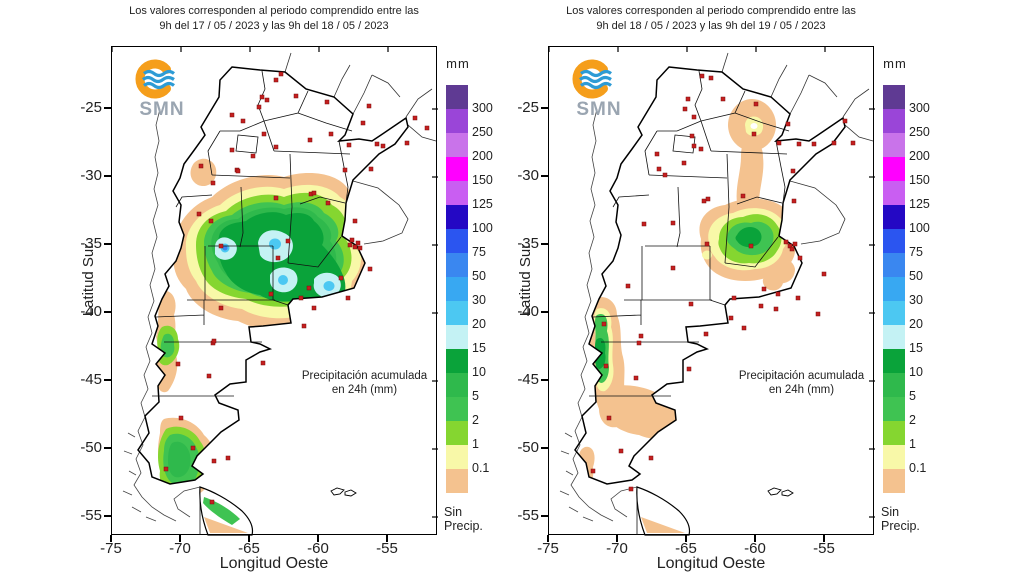 This screenshot has width=1024, height=583. I want to click on y-tick-label: -55, so click(91, 515).